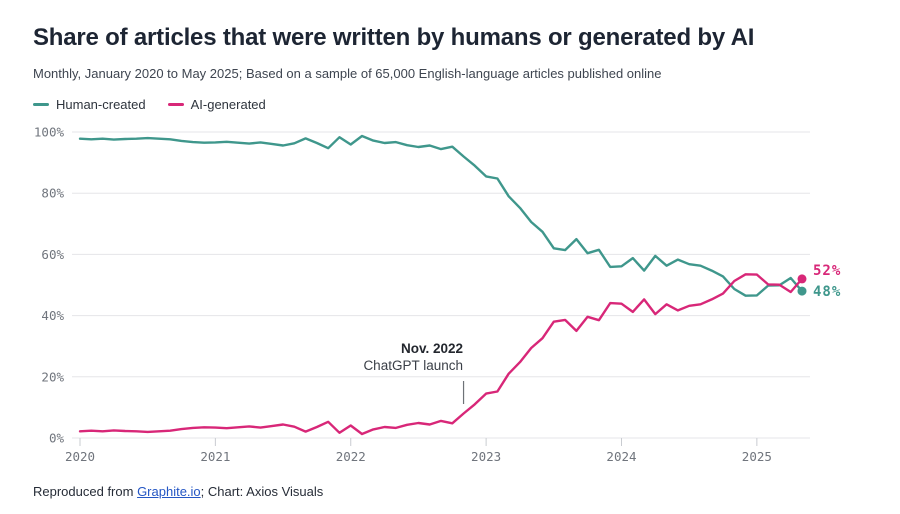  Describe the element at coordinates (351, 456) in the screenshot. I see `x-axis-label: 2022` at that location.